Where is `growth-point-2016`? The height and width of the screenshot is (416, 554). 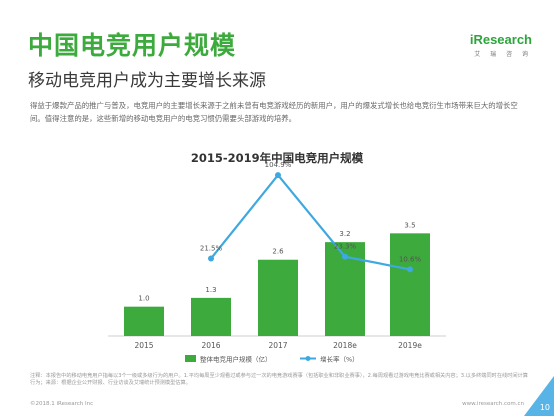 growth-point-2016 is located at coordinates (211, 258).